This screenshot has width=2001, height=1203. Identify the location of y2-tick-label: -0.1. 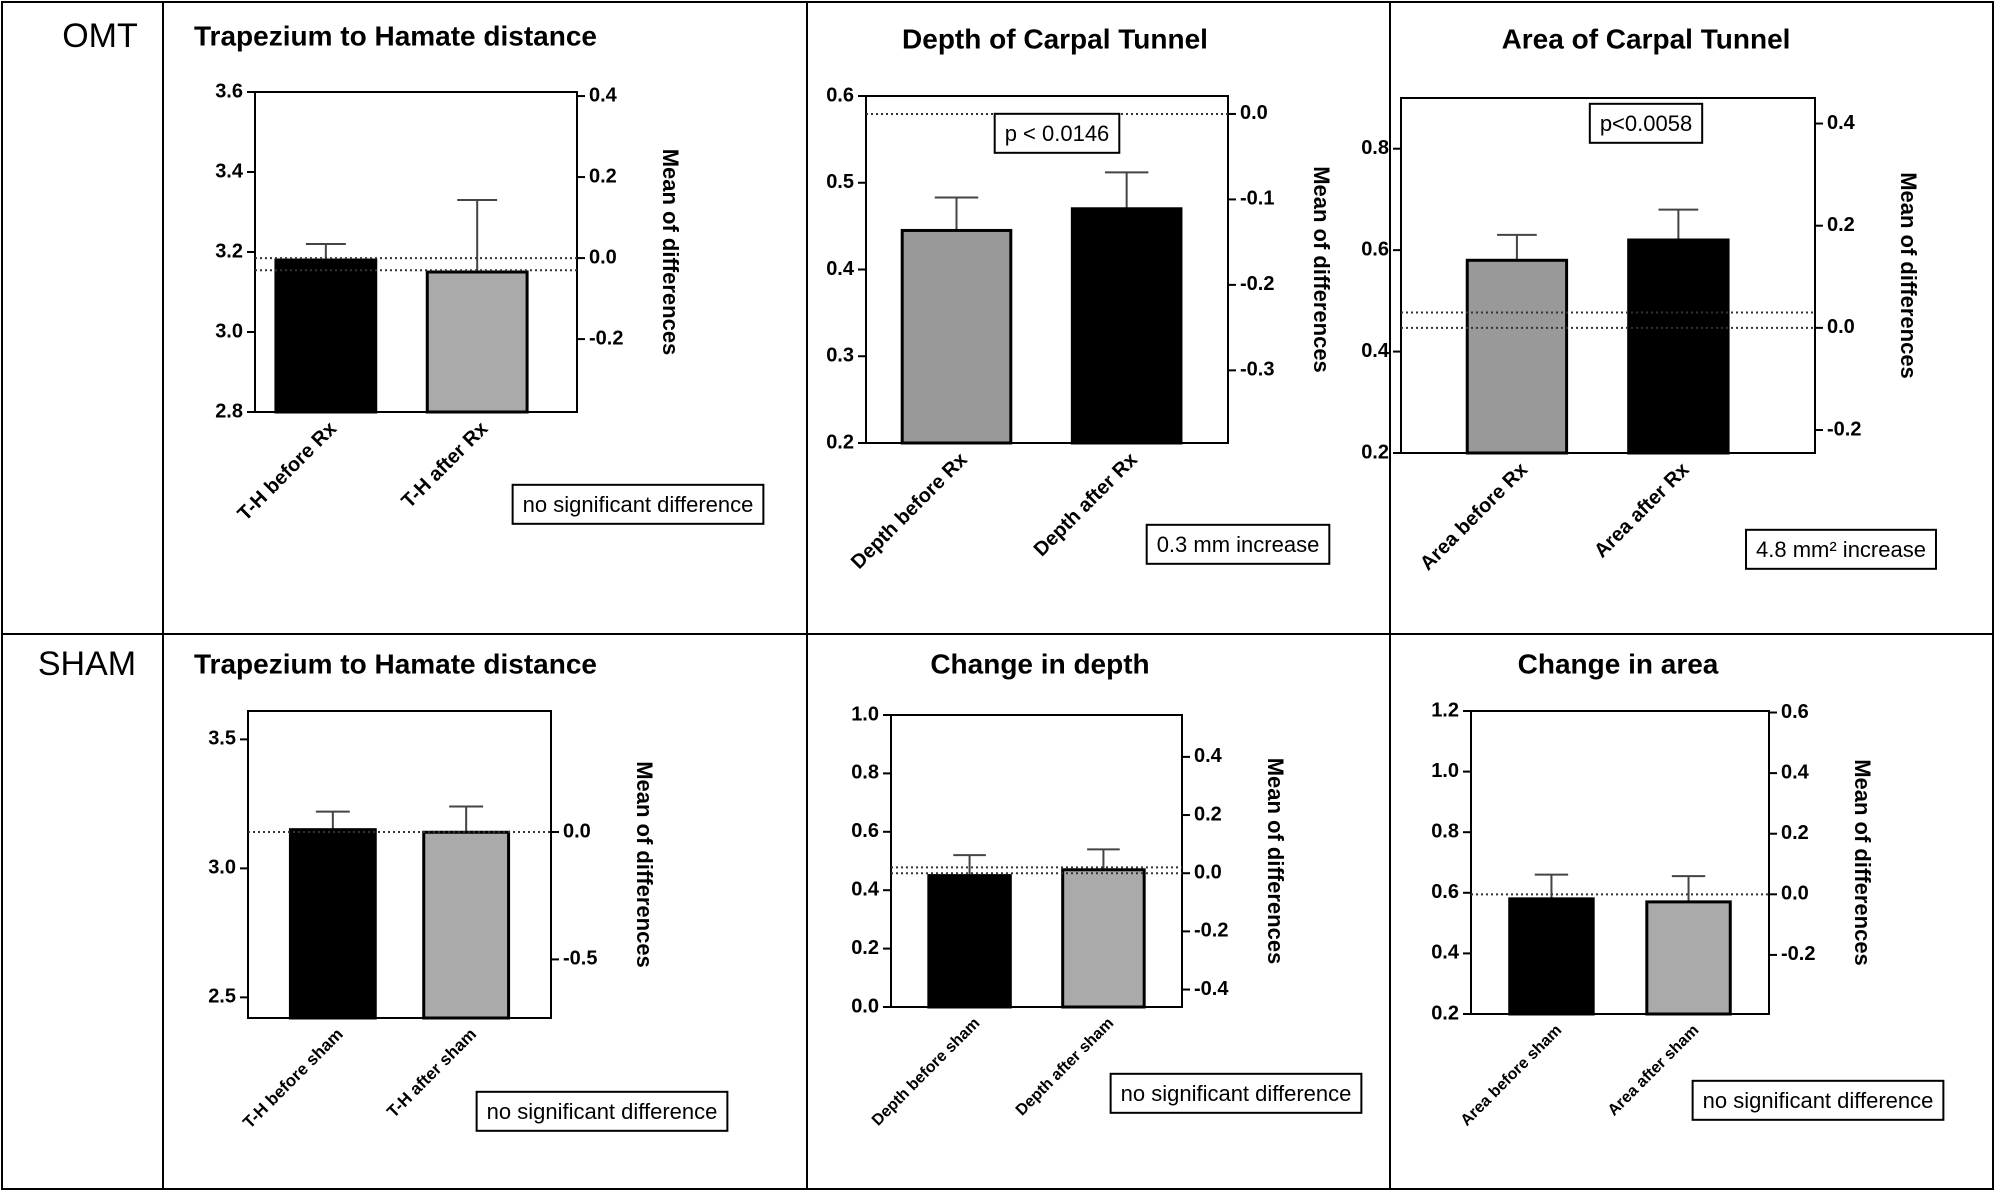
(1257, 199).